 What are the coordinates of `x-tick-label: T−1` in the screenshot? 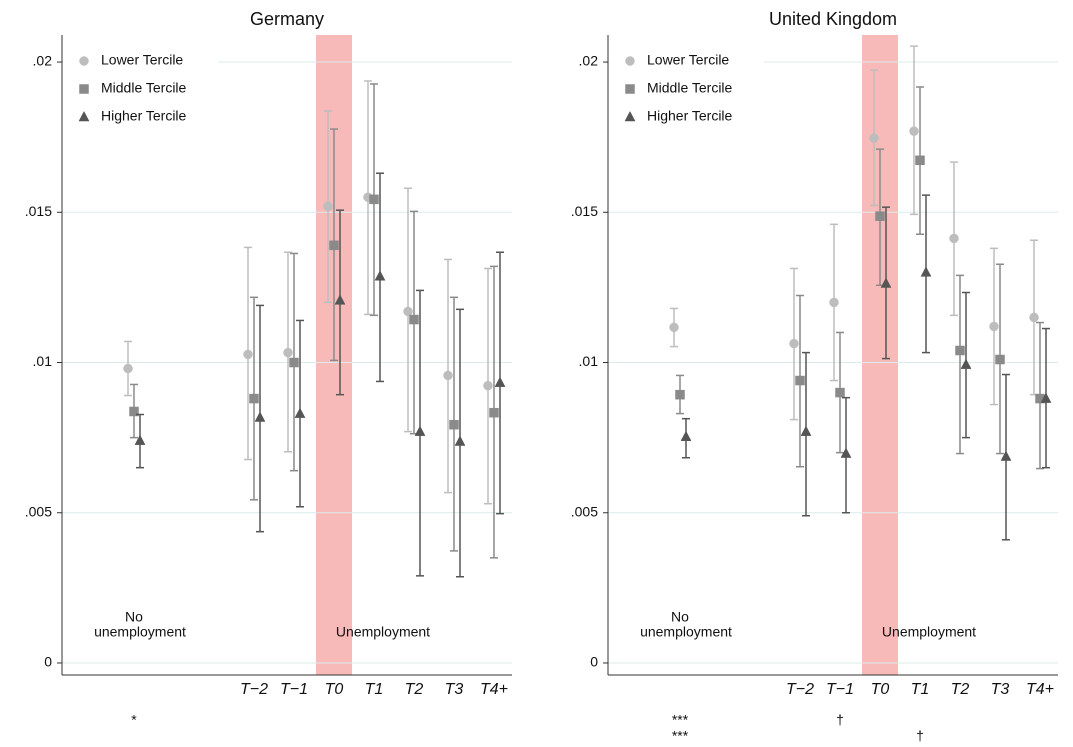 It's located at (840, 689).